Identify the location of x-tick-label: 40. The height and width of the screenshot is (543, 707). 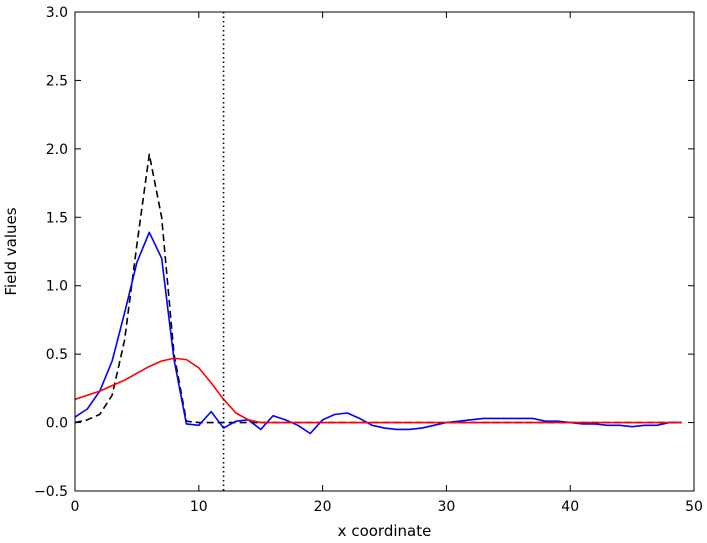
(570, 507).